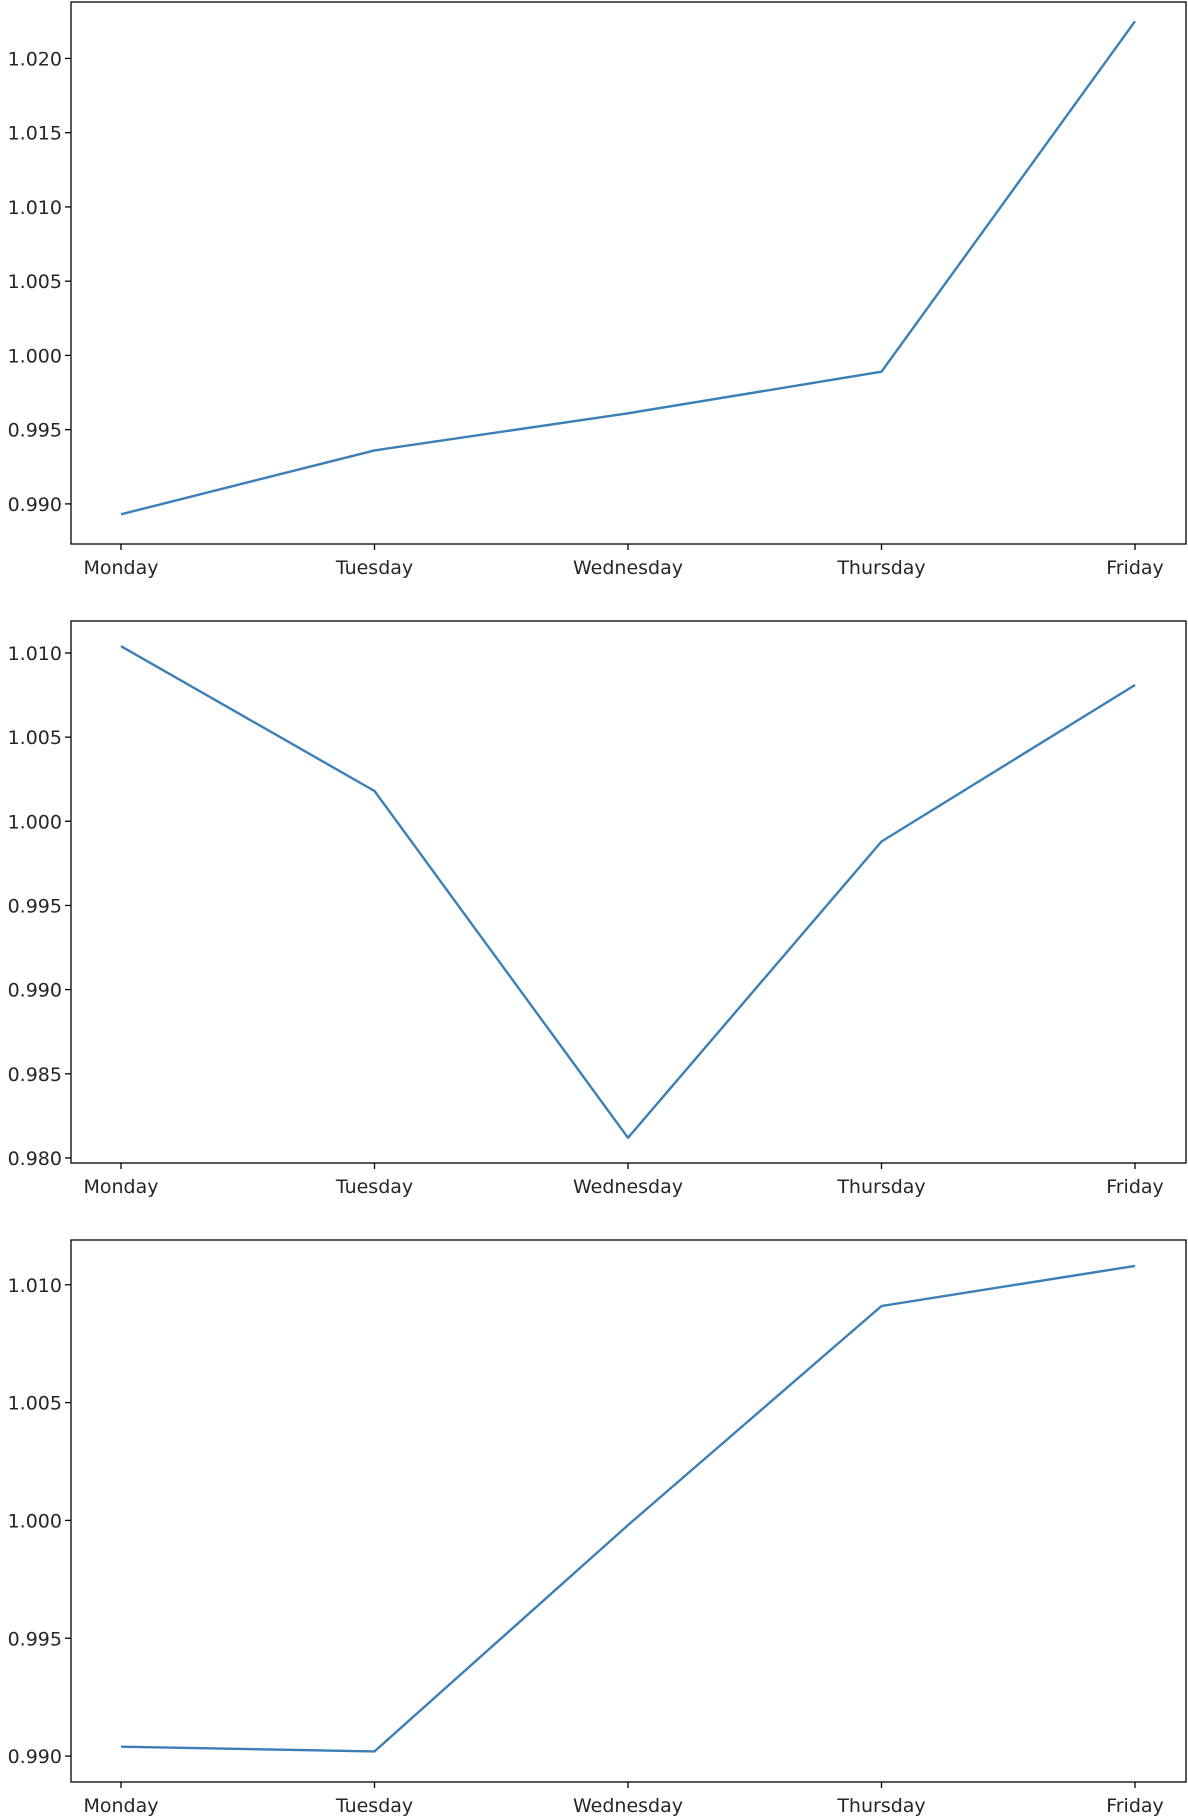 The image size is (1188, 1817). Describe the element at coordinates (35, 59) in the screenshot. I see `y-tick-label: 1.020` at that location.